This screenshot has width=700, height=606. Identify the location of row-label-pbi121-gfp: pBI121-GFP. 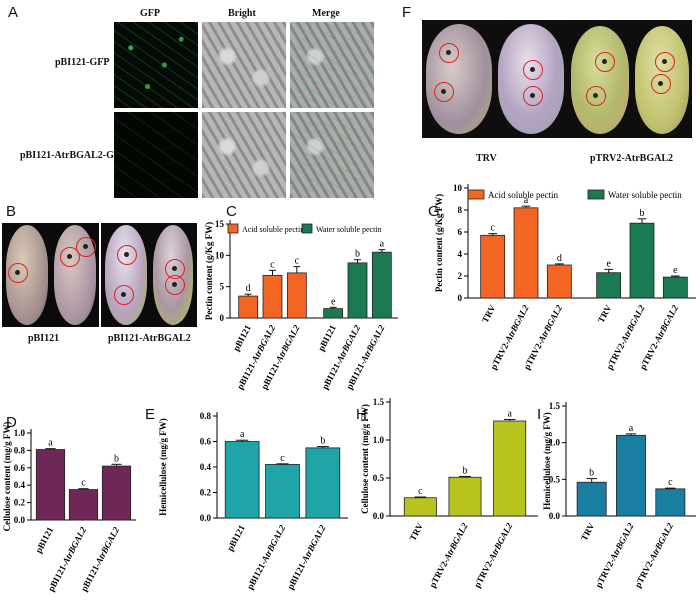
(82, 62).